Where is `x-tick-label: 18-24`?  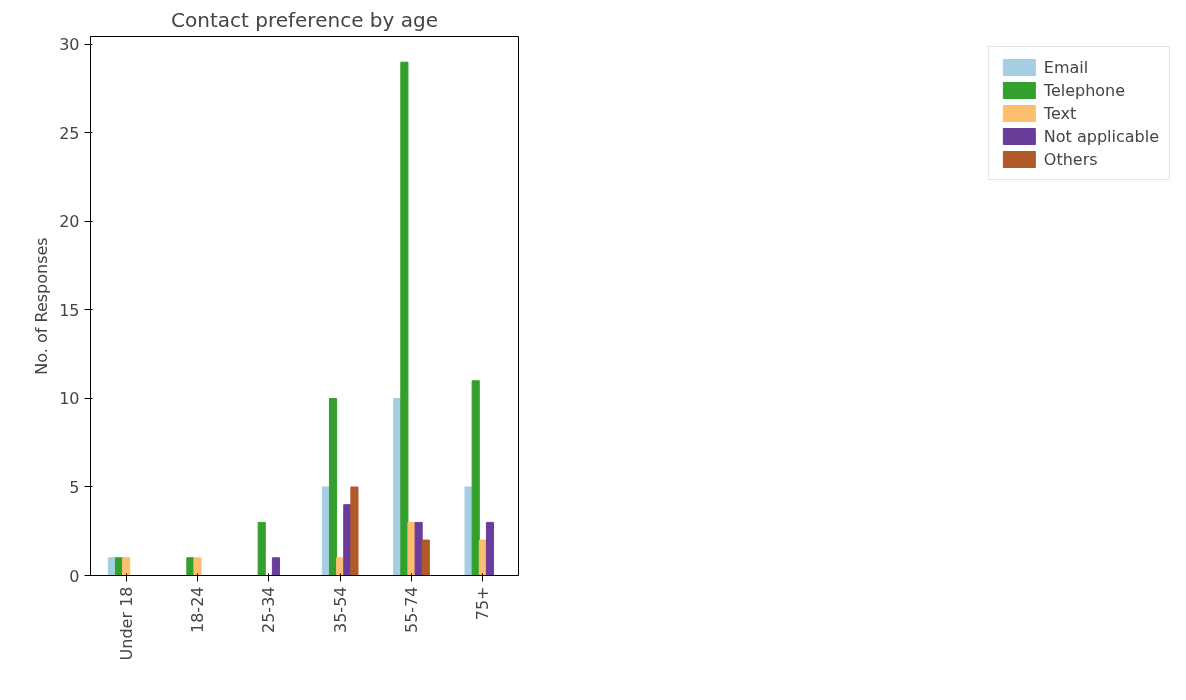 x-tick-label: 18-24 is located at coordinates (197, 609).